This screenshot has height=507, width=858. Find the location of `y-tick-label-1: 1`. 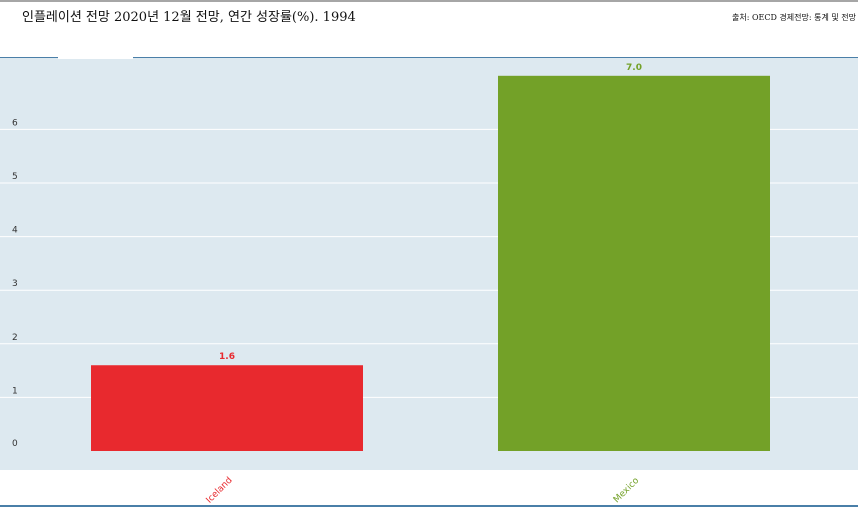

y-tick-label-1: 1 is located at coordinates (15, 391).